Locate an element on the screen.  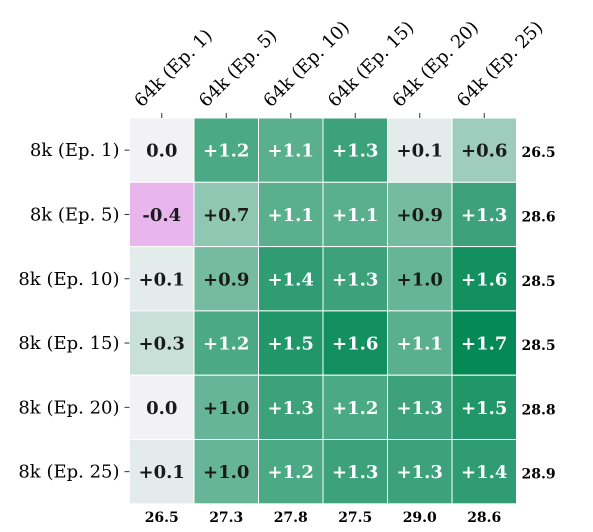
row-total-label: 28.8 is located at coordinates (539, 410).